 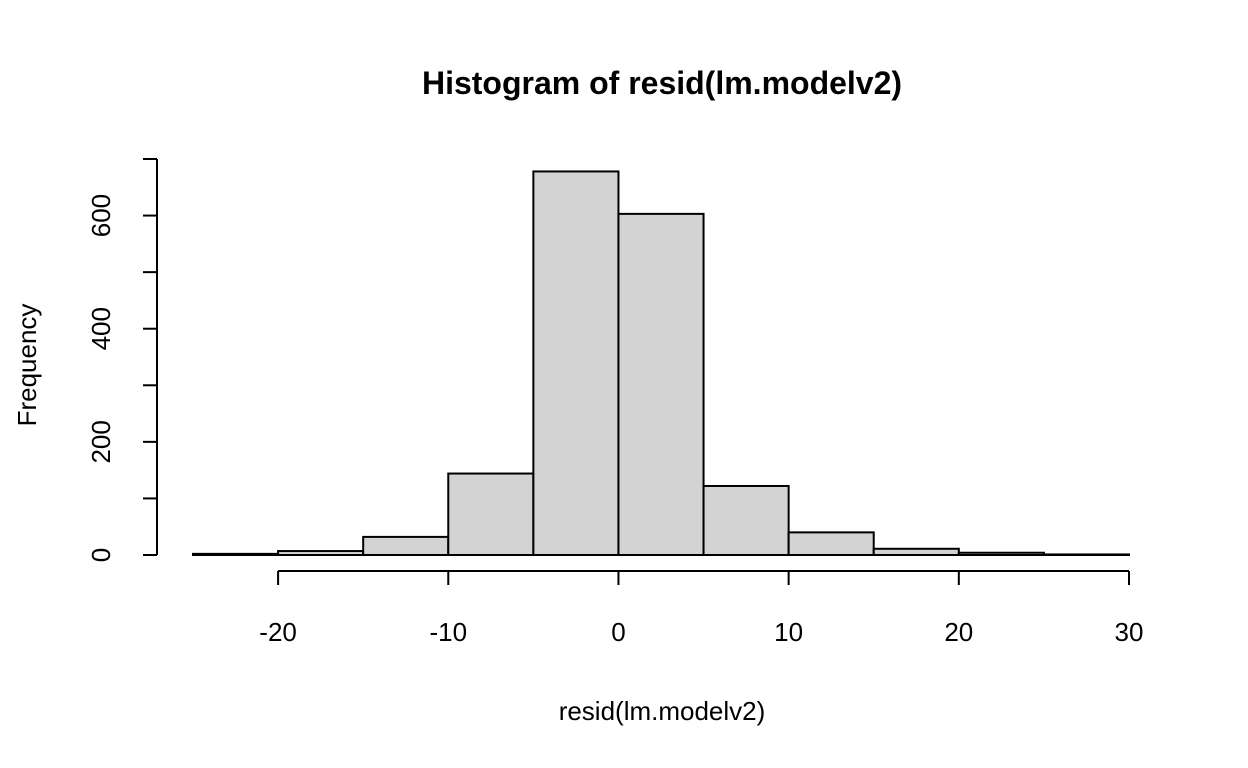 What do you see at coordinates (701, 608) in the screenshot?
I see `x-axis: -20 -10 0 10 20 30` at bounding box center [701, 608].